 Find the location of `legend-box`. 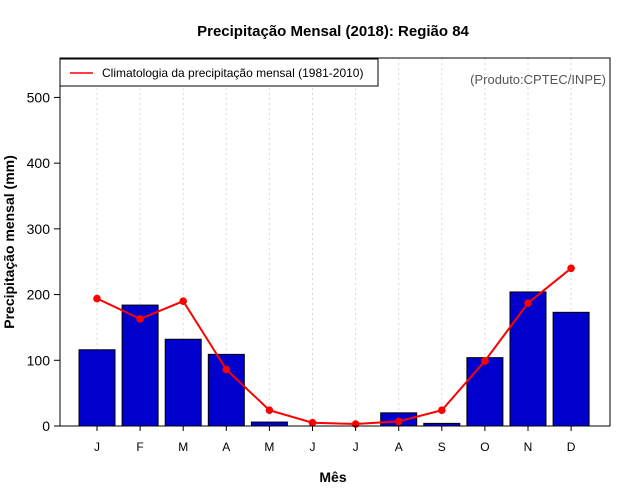

legend-box is located at coordinates (219, 72).